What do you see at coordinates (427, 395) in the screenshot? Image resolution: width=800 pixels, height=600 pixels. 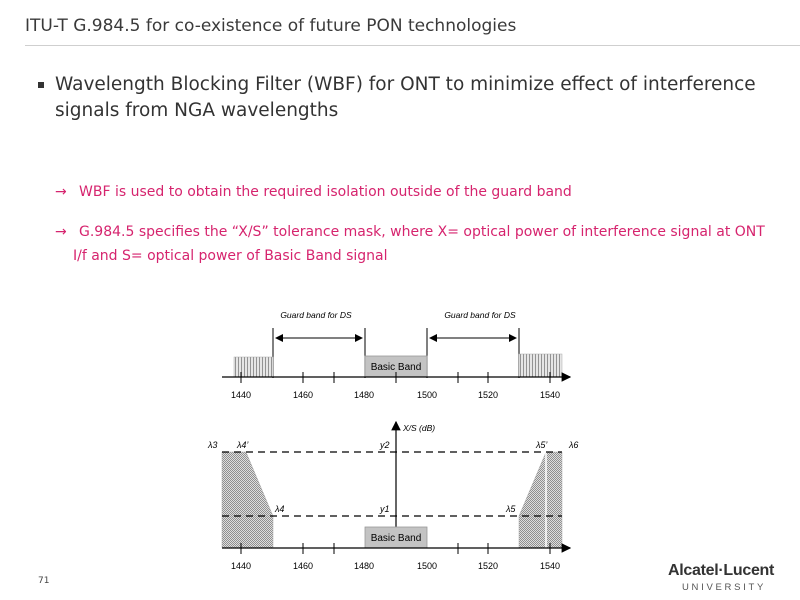 I see `top-tick-label: 1500` at bounding box center [427, 395].